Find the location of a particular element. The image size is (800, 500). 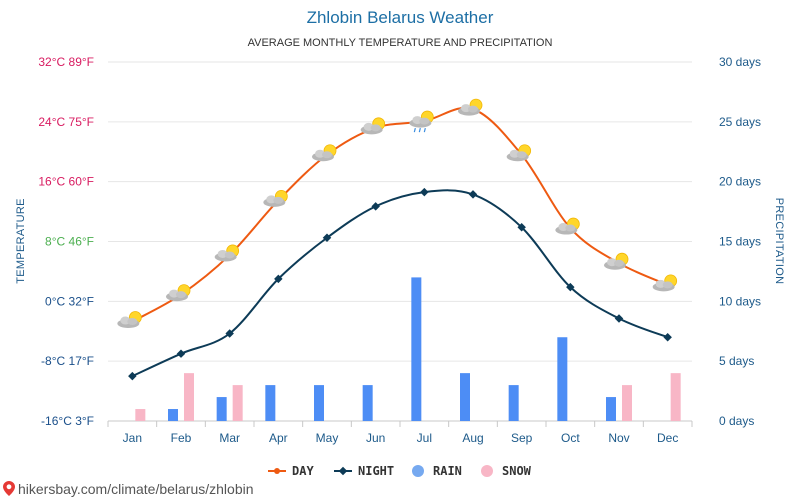

month-label: Dec is located at coordinates (667, 438).